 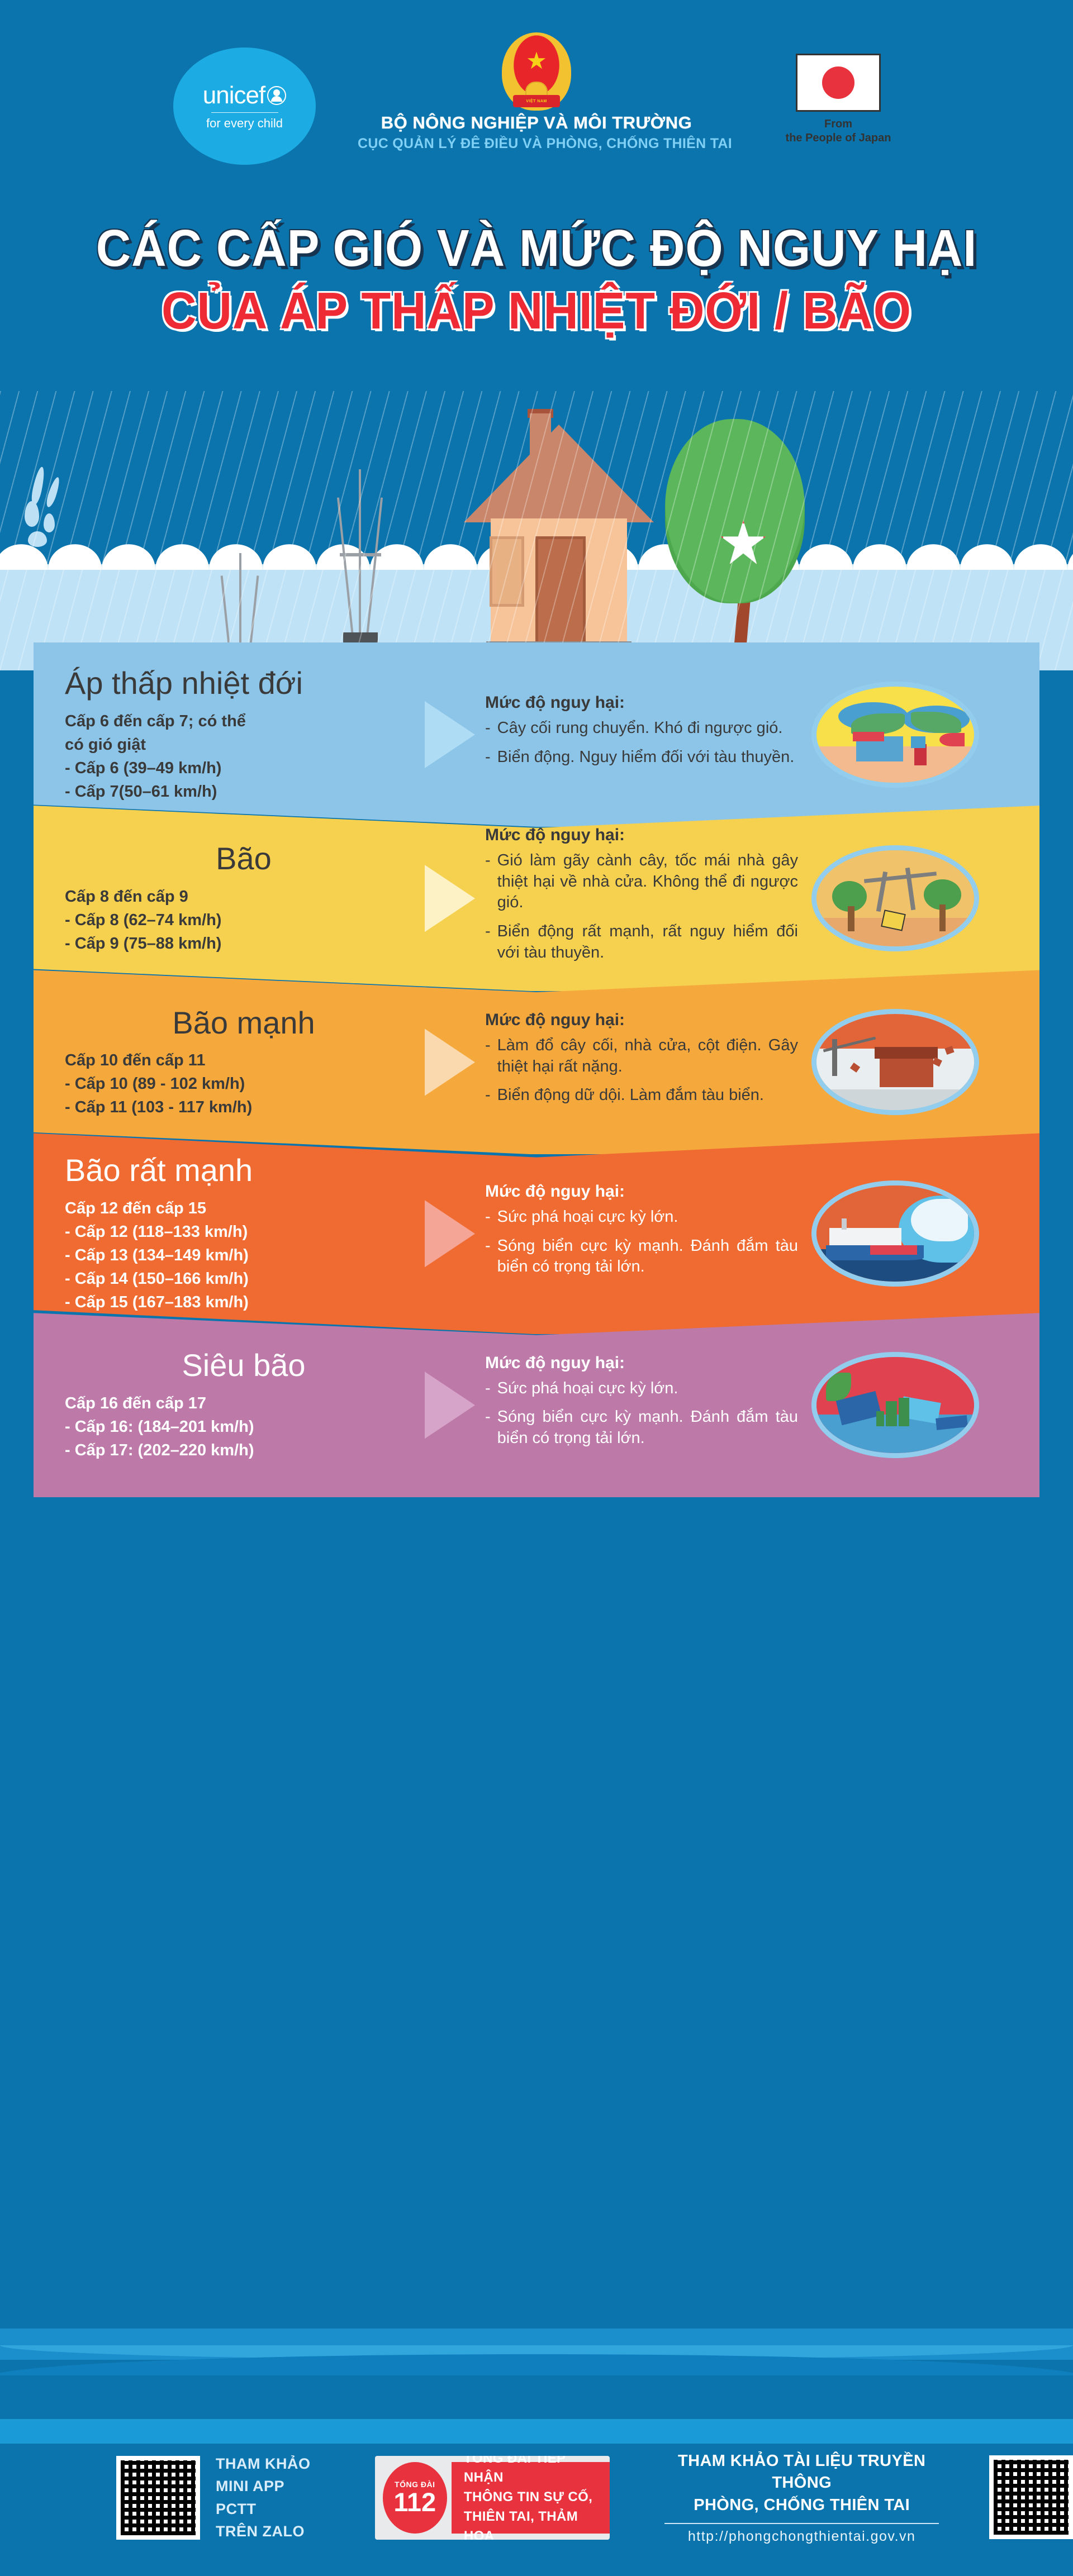 I want to click on band-level-line: Cấp 6 đến cấp 7; có thể, so click(x=155, y=721).